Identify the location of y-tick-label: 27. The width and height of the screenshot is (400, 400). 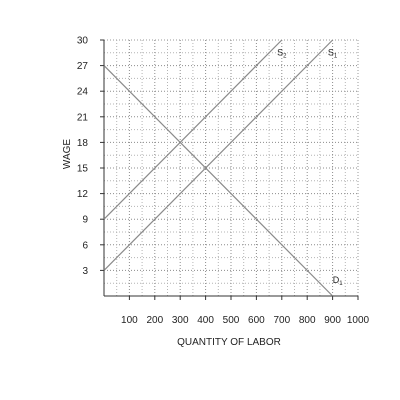
(83, 66).